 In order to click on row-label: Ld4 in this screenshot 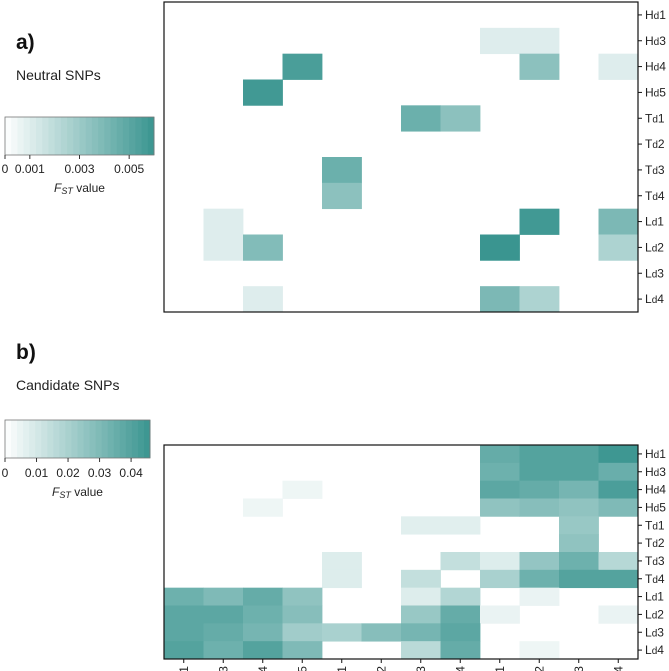, I will do `click(654, 650)`.